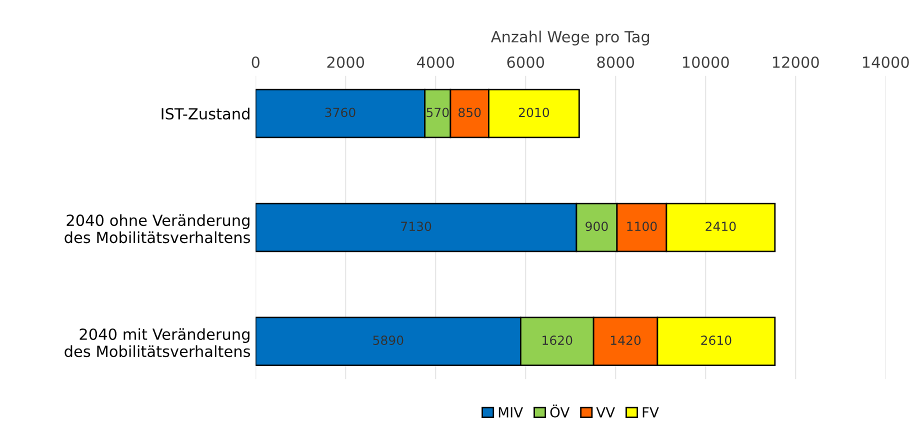 The width and height of the screenshot is (913, 446). I want to click on data-label: 1620, so click(557, 341).